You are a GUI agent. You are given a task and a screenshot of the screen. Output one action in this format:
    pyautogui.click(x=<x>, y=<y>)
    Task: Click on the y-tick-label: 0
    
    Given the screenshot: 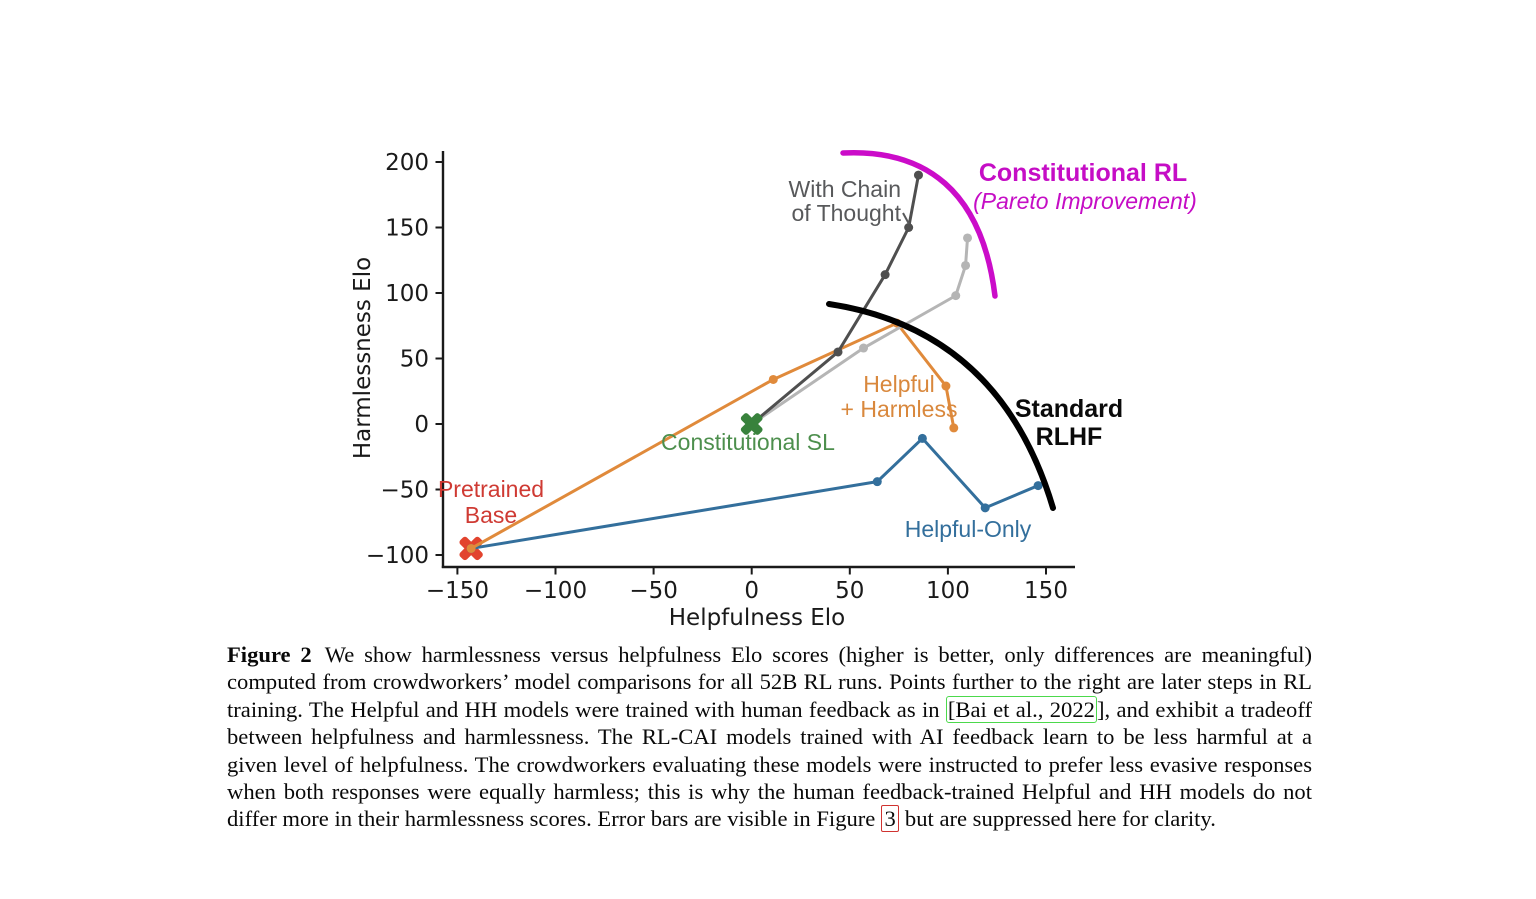 What is the action you would take?
    pyautogui.click(x=421, y=425)
    